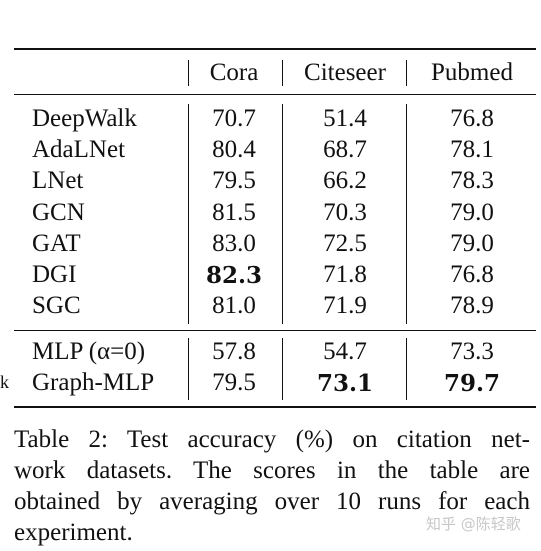 The width and height of the screenshot is (541, 551). Describe the element at coordinates (345, 149) in the screenshot. I see `cell-citeseer: 68.7` at that location.